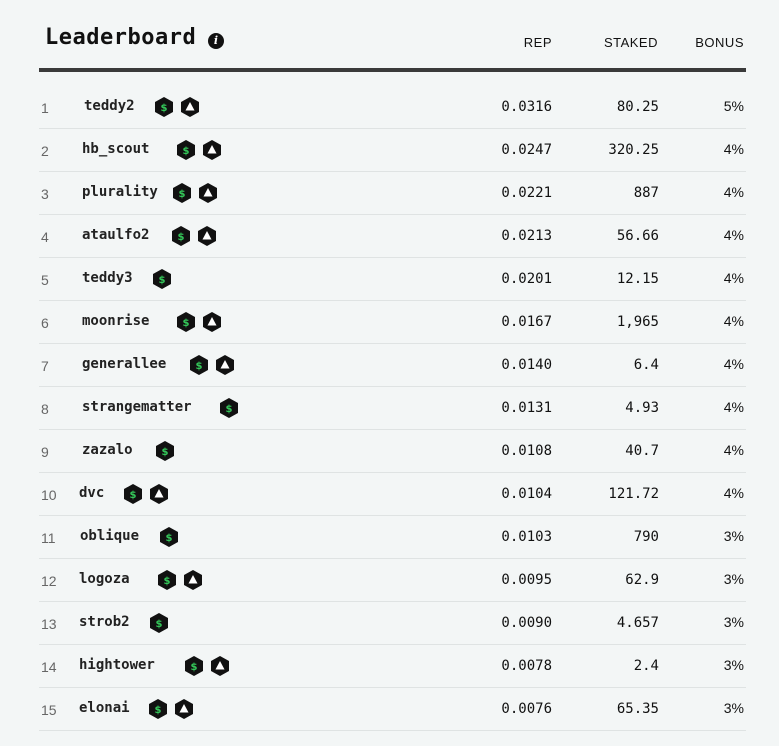  What do you see at coordinates (110, 536) in the screenshot?
I see `username-link: oblique` at bounding box center [110, 536].